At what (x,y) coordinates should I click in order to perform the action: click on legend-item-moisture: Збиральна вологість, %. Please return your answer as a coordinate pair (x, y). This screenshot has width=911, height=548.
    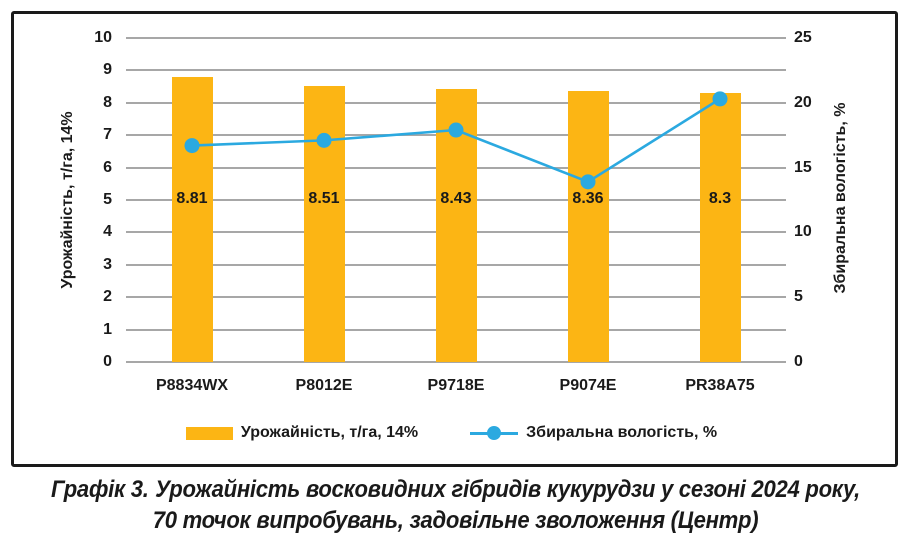
    Looking at the image, I should click on (593, 433).